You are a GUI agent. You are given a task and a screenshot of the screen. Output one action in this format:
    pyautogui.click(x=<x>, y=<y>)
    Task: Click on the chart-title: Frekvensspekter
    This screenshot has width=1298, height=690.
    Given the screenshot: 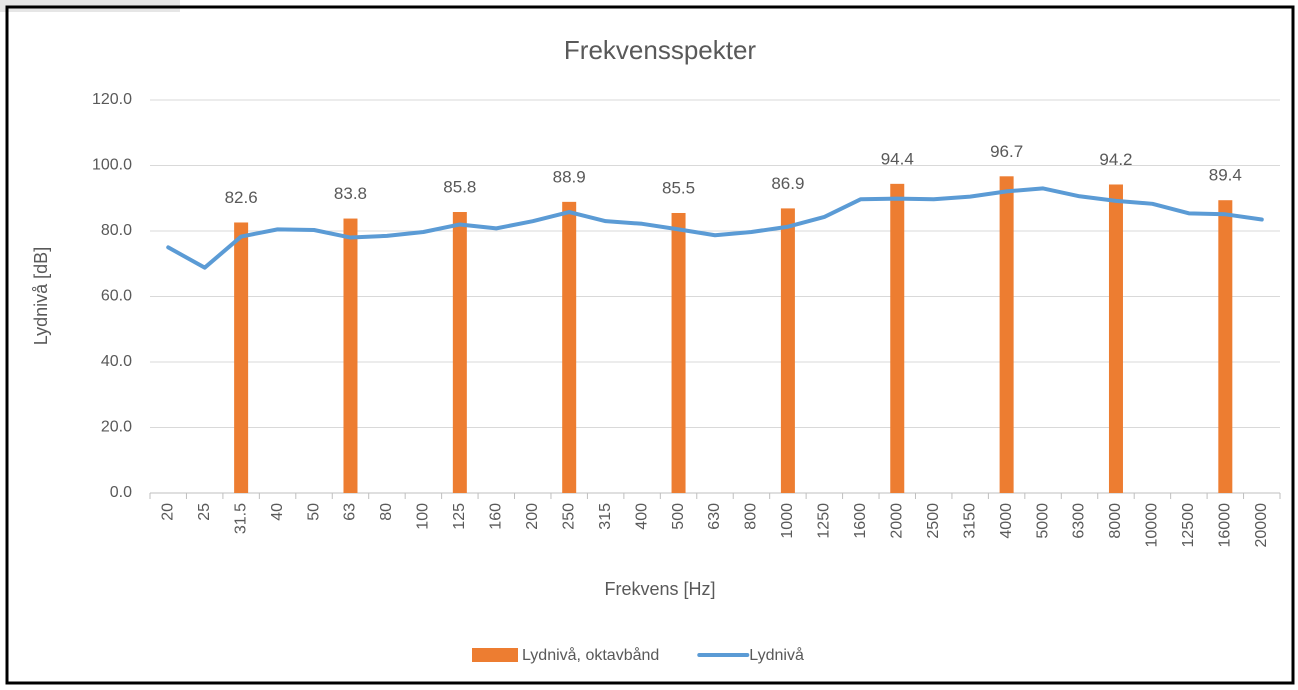 What is the action you would take?
    pyautogui.click(x=660, y=50)
    